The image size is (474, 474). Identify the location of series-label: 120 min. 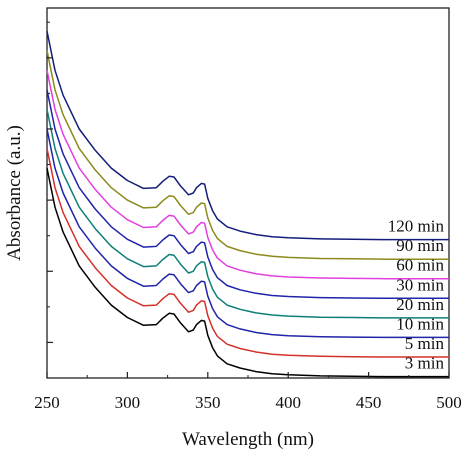
(416, 226).